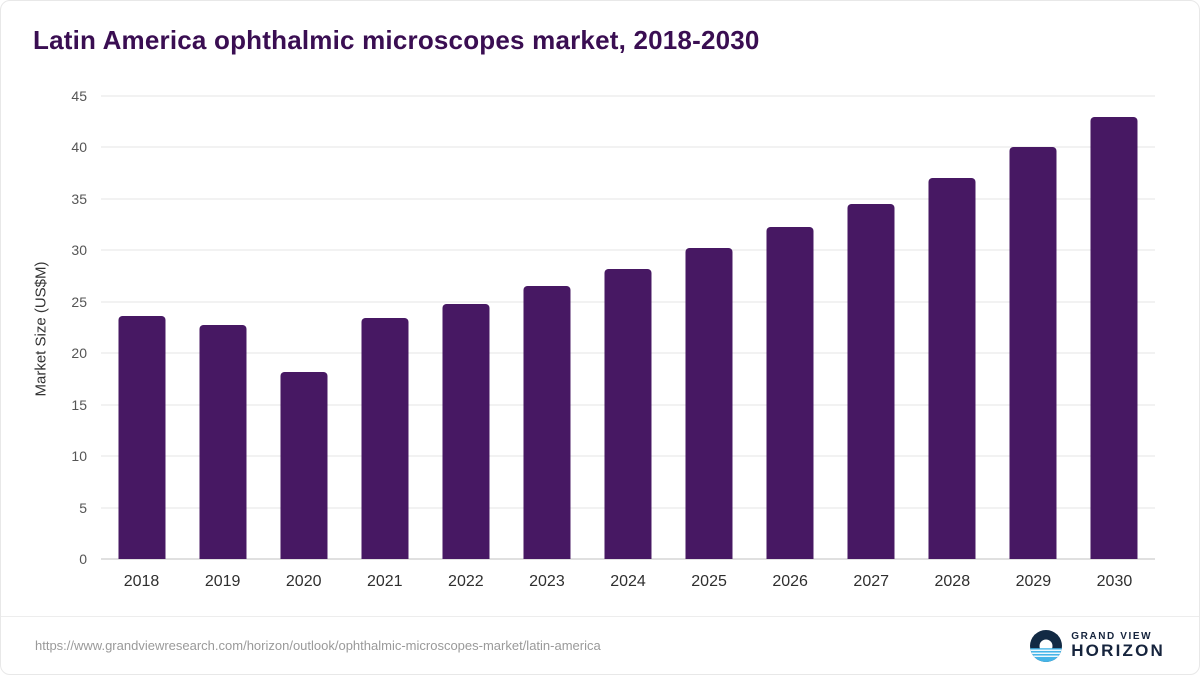 Image resolution: width=1200 pixels, height=675 pixels. I want to click on x-tick-label: 2026, so click(790, 581).